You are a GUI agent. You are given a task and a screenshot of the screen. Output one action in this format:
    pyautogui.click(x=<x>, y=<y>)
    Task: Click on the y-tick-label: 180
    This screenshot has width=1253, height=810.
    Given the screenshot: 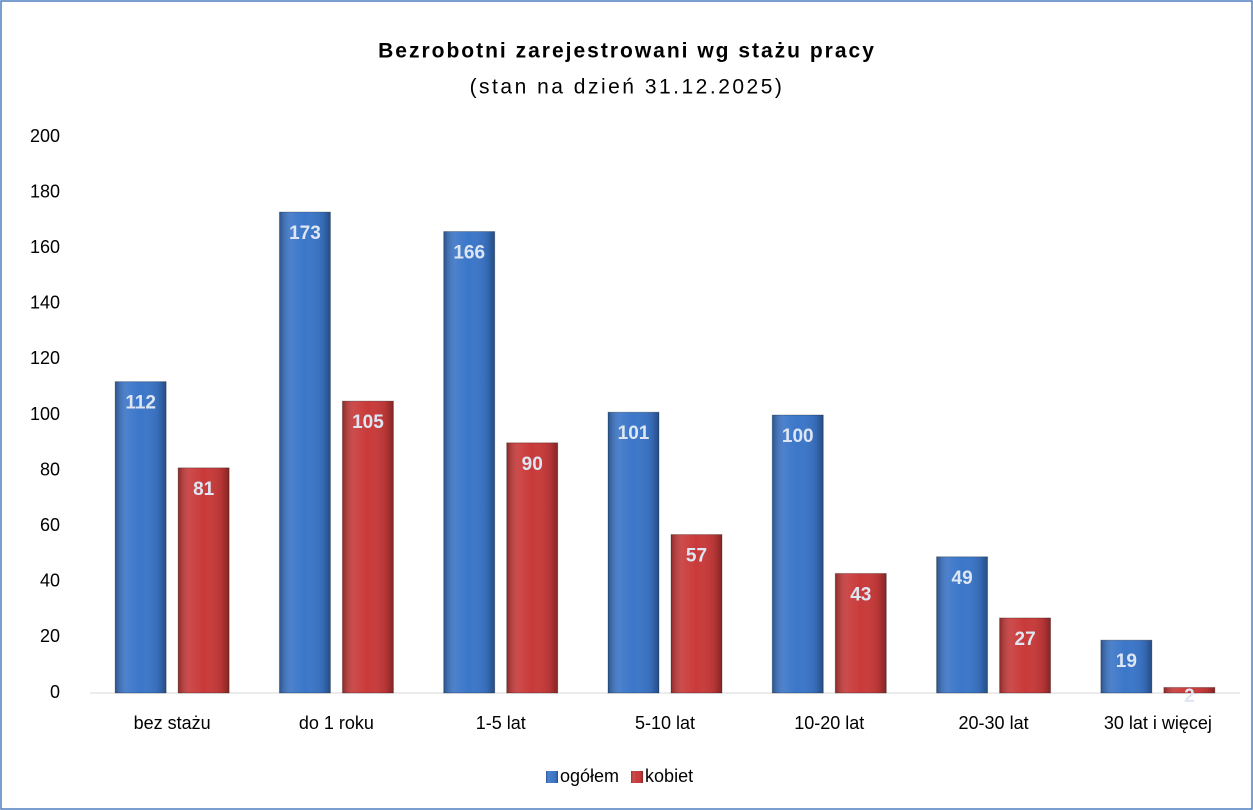 What is the action you would take?
    pyautogui.click(x=45, y=191)
    